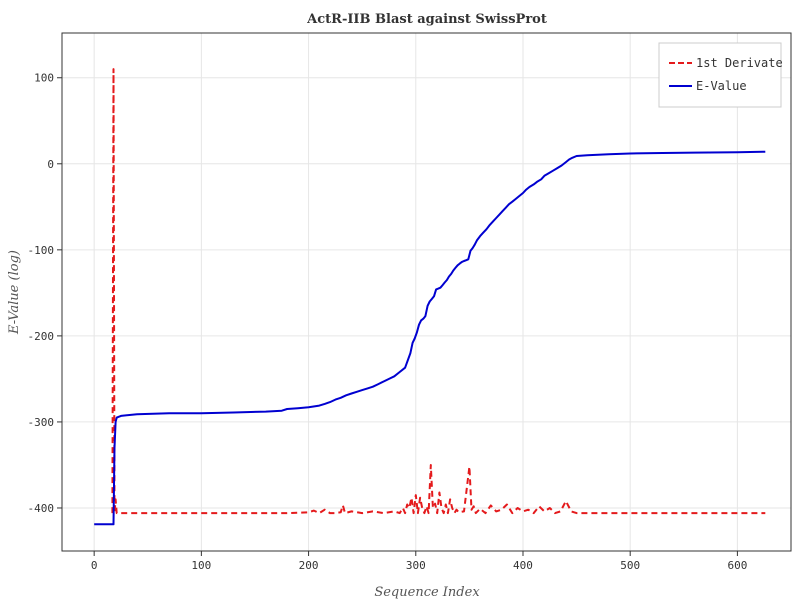 The height and width of the screenshot is (600, 800). I want to click on x-axis-label: Sequence Index, so click(427, 592).